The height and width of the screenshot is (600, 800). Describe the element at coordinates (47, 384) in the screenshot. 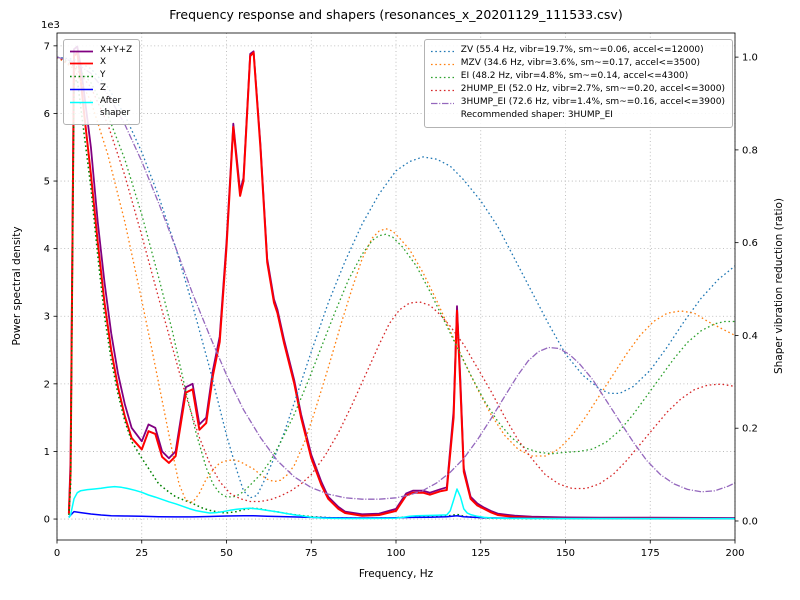

I see `y-left-tick-label: 2` at that location.